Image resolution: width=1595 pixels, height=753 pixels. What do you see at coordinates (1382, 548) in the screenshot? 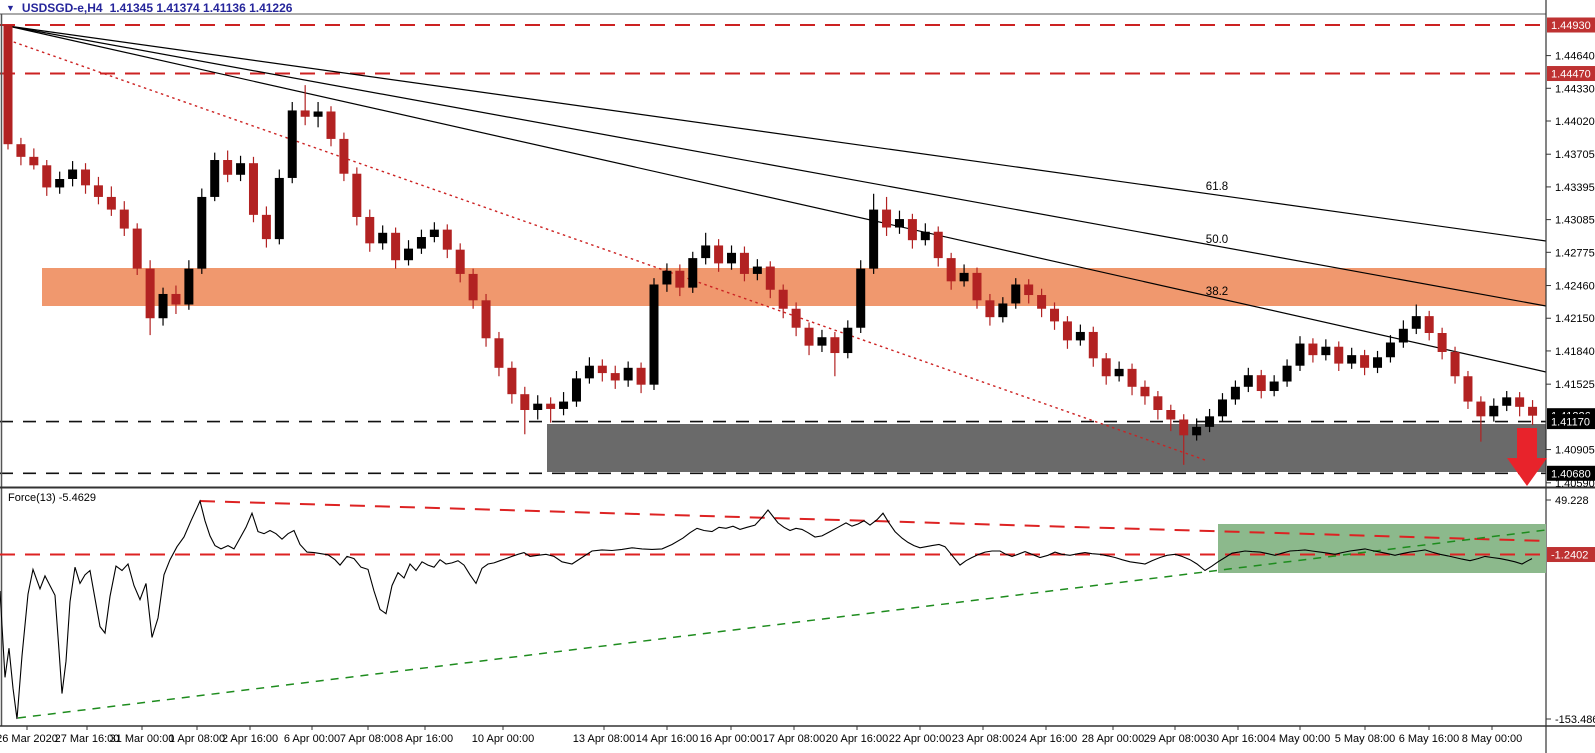
I see `bullish-divergence-zone` at bounding box center [1382, 548].